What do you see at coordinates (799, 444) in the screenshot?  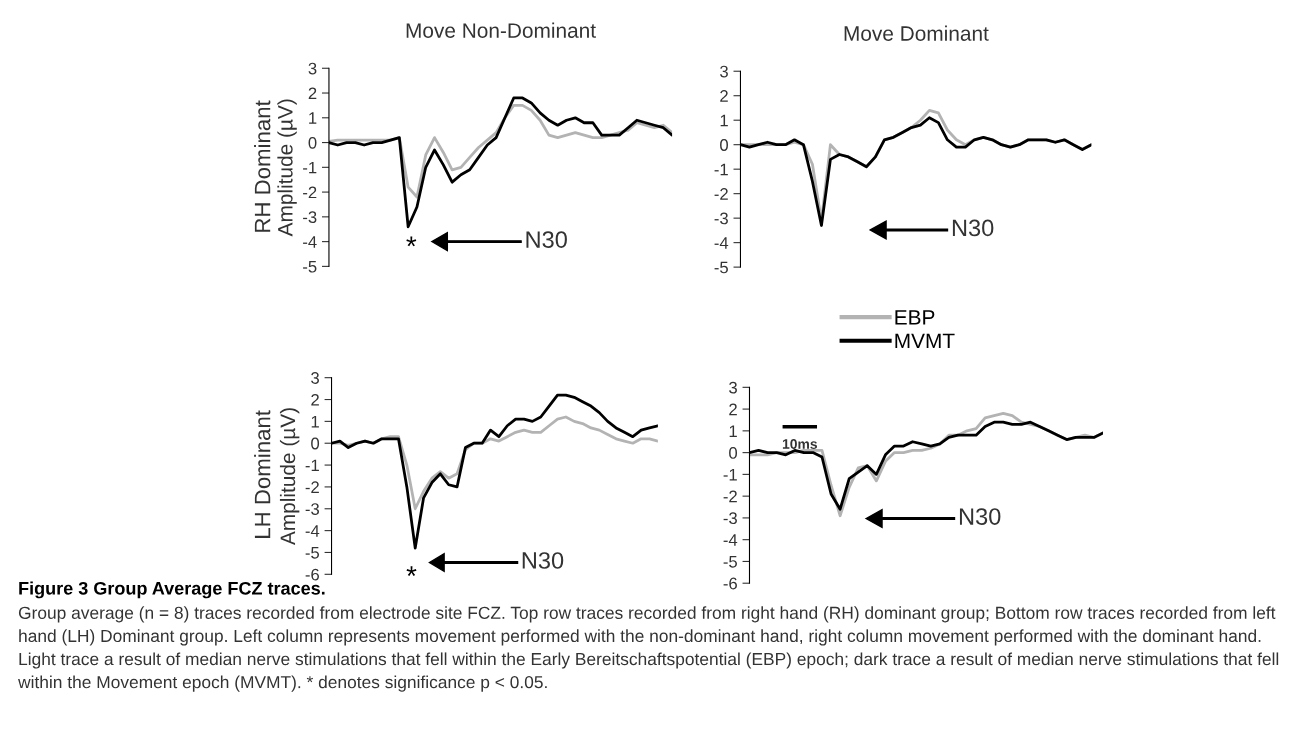 I see `annotation: 10ms` at bounding box center [799, 444].